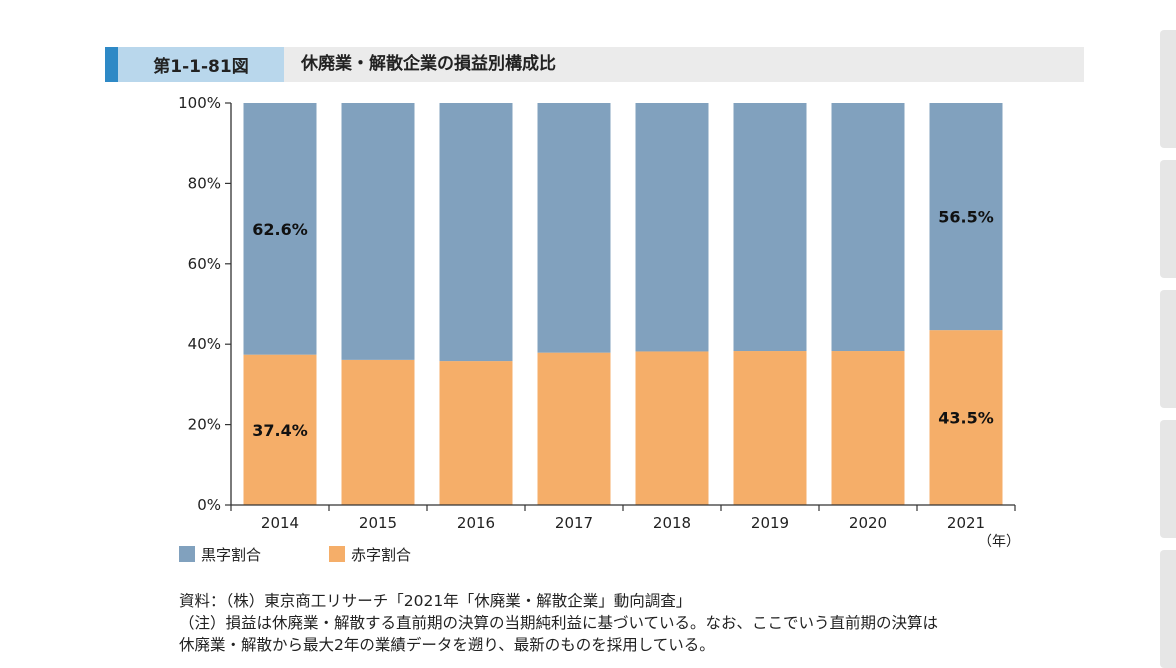 This screenshot has height=668, width=1176. What do you see at coordinates (381, 554) in the screenshot?
I see `legend-label-red: 赤字割合` at bounding box center [381, 554].